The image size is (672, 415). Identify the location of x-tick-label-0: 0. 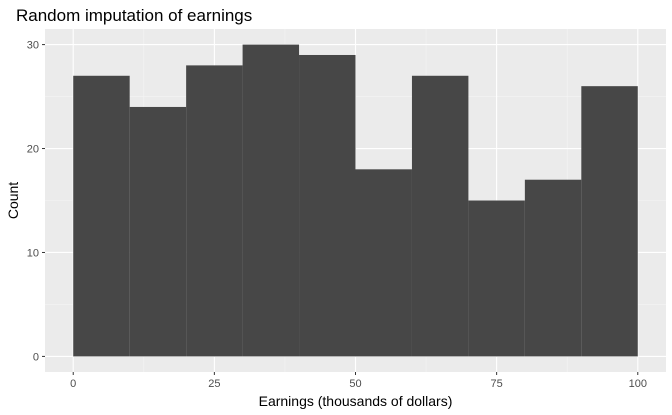
(73, 384).